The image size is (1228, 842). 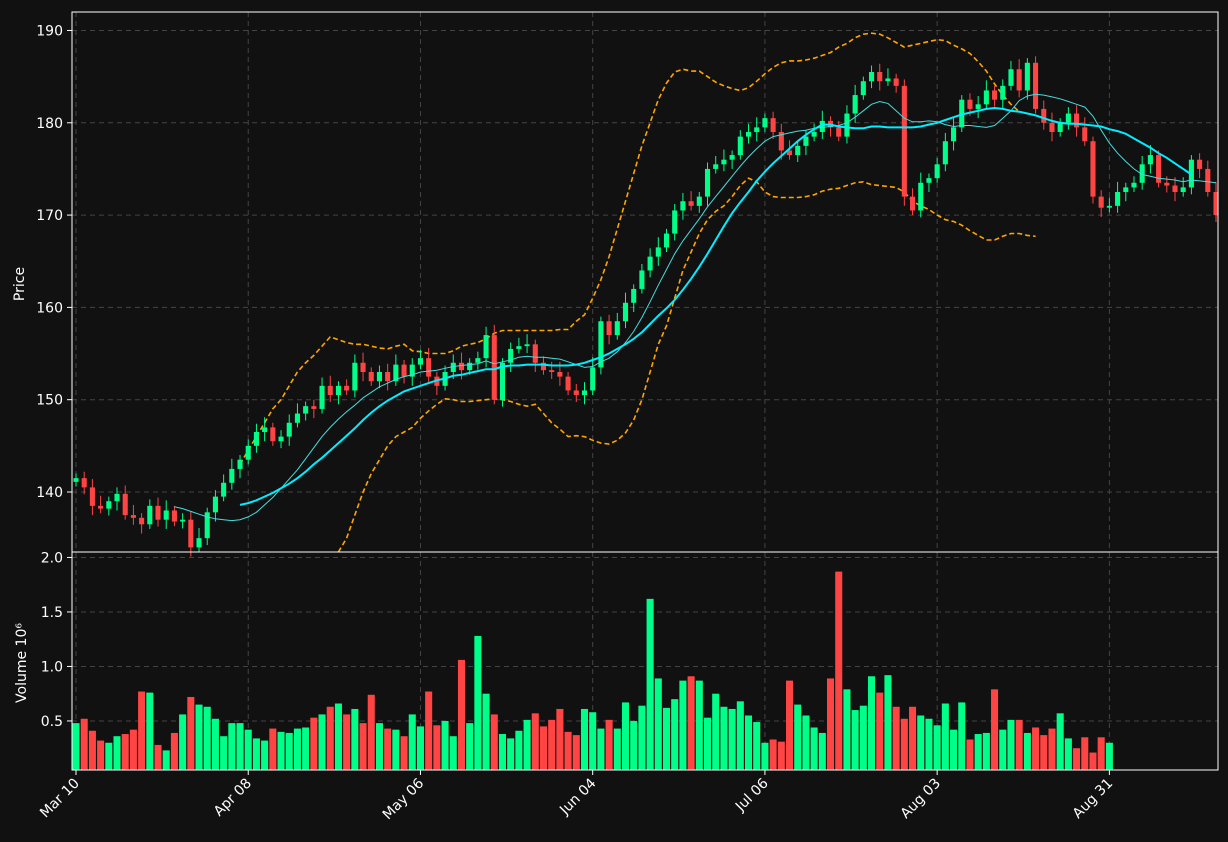 What do you see at coordinates (49, 124) in the screenshot?
I see `price-tick-label: 180` at bounding box center [49, 124].